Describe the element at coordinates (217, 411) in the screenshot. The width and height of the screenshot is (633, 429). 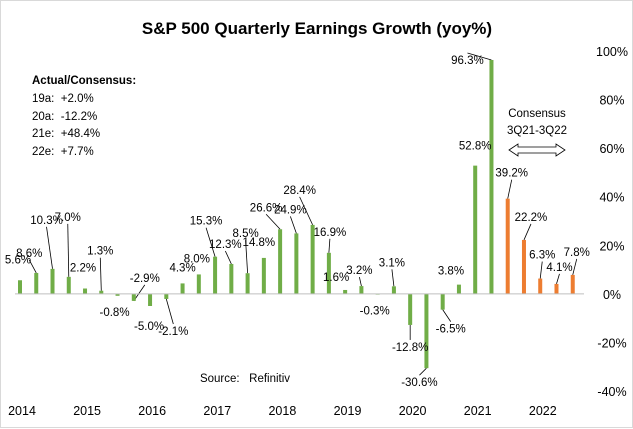
I see `x-tick-label: 2017` at that location.